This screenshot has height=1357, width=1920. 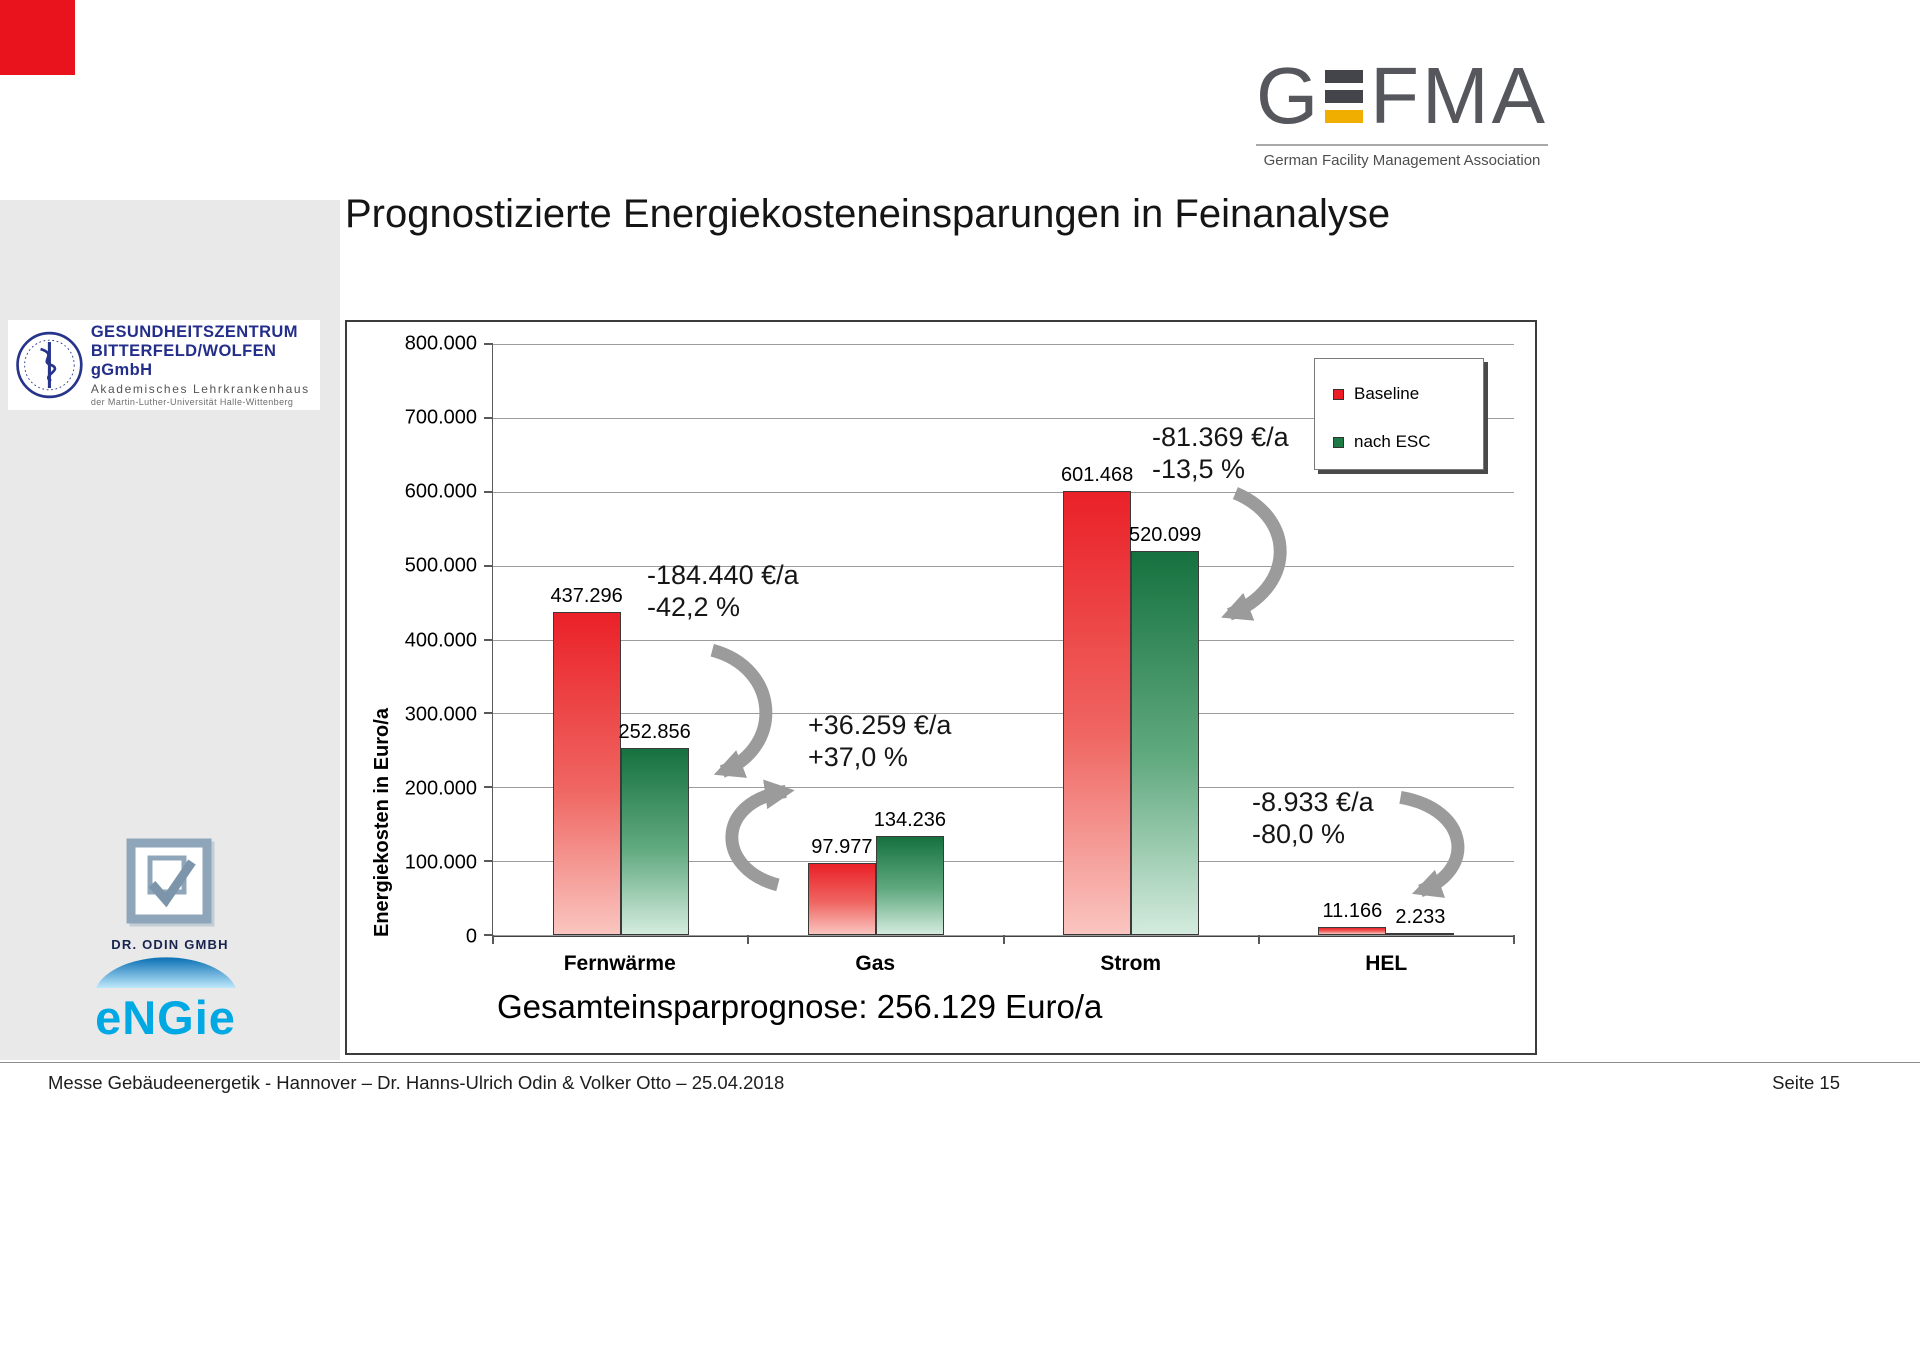 What do you see at coordinates (37, 37) in the screenshot?
I see `corner-accent-square` at bounding box center [37, 37].